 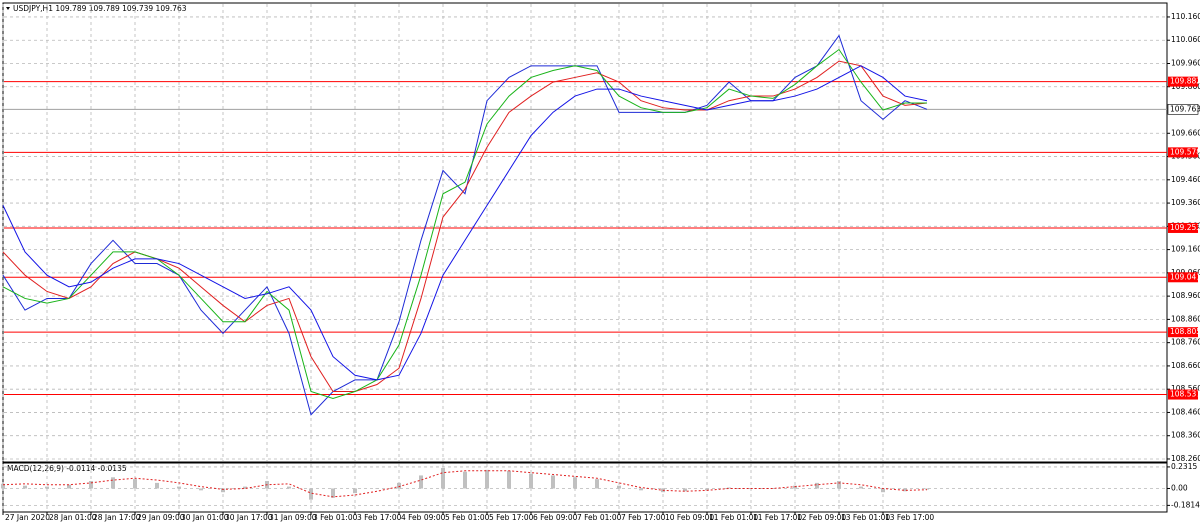 What do you see at coordinates (8, 8) in the screenshot?
I see `title-arrow` at bounding box center [8, 8].